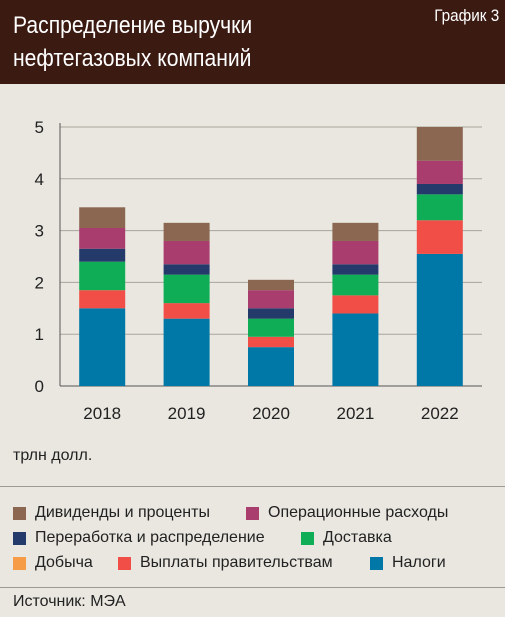  Describe the element at coordinates (440, 413) in the screenshot. I see `x-tick-label: 2022` at that location.